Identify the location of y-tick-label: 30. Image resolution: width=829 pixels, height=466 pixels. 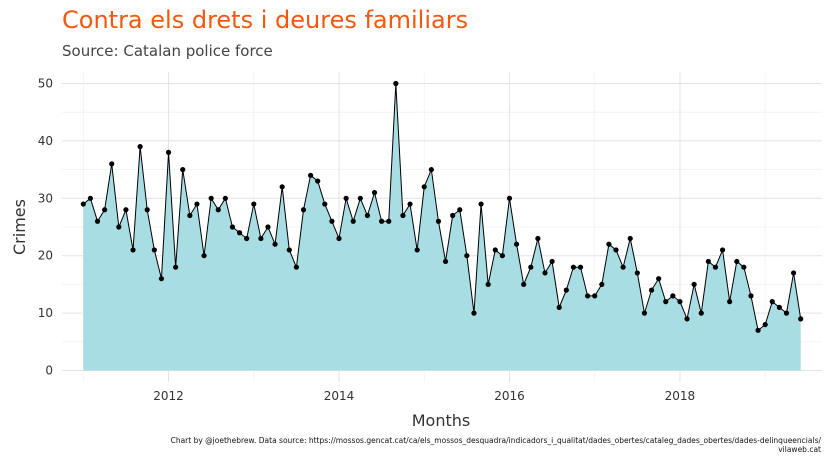
(45, 198).